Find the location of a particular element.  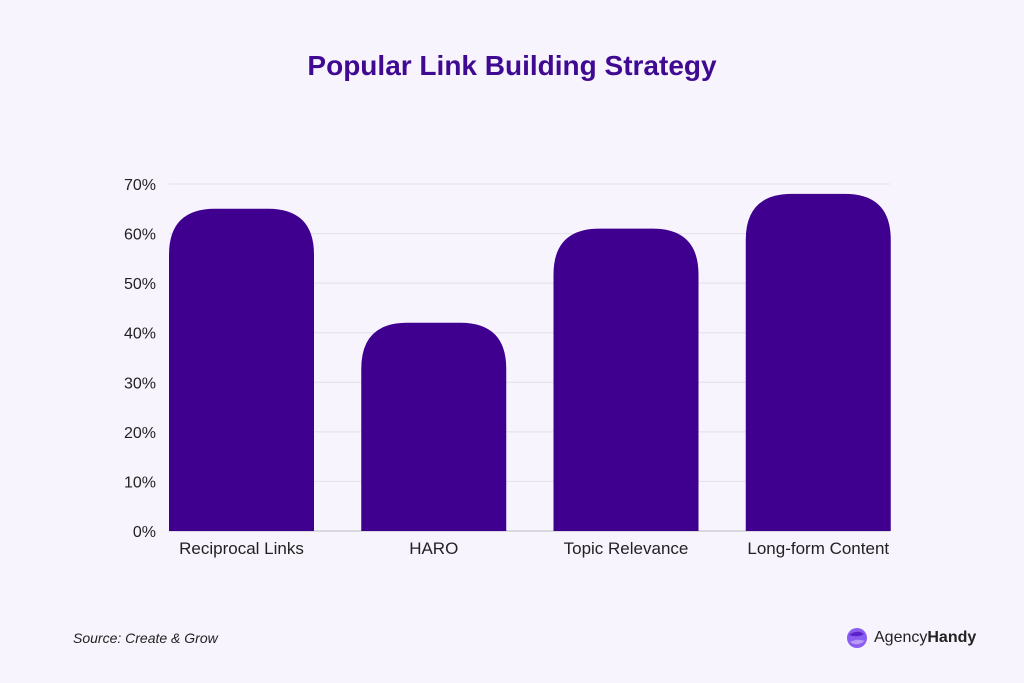

x-tick-label: Long-form Content is located at coordinates (818, 548).